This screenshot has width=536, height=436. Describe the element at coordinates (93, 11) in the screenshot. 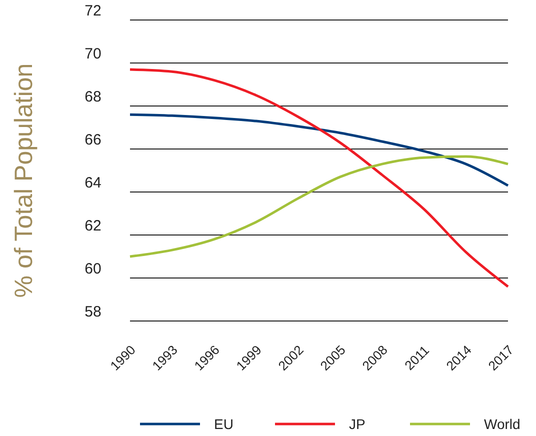

I see `y-tick-label: 72` at that location.